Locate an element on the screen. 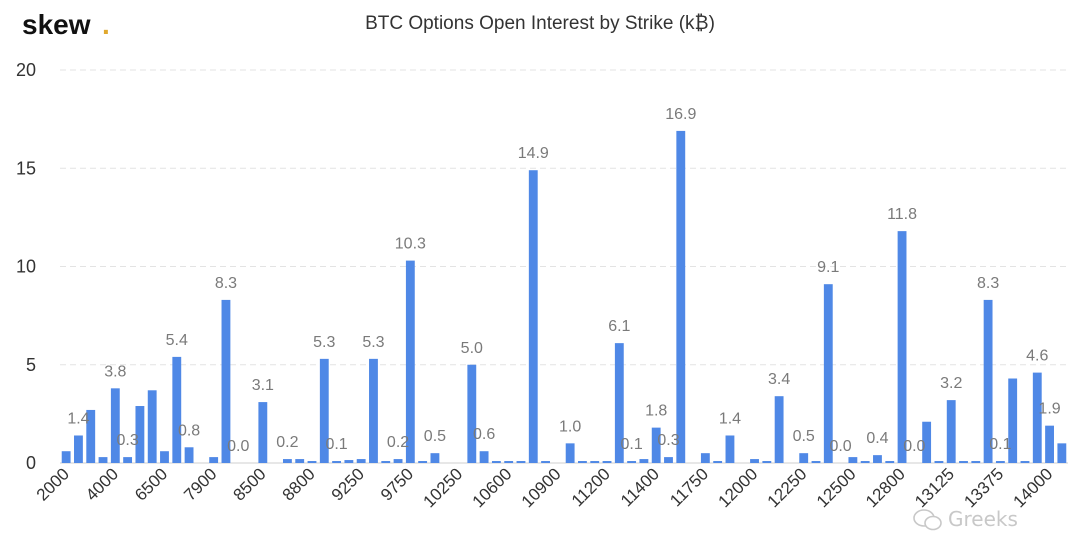 Image resolution: width=1080 pixels, height=543 pixels. data-label: 5.4 is located at coordinates (177, 340).